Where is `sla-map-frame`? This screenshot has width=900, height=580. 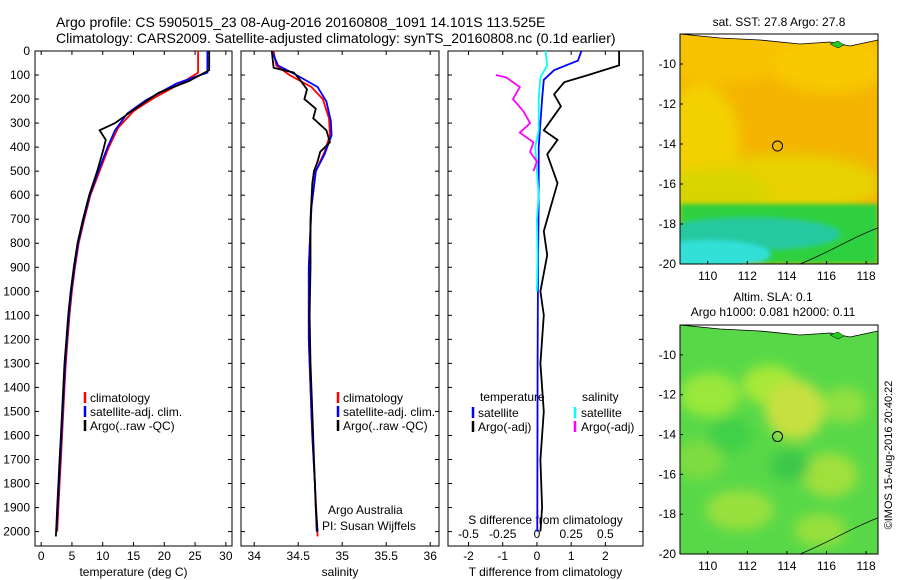 sla-map-frame is located at coordinates (779, 439).